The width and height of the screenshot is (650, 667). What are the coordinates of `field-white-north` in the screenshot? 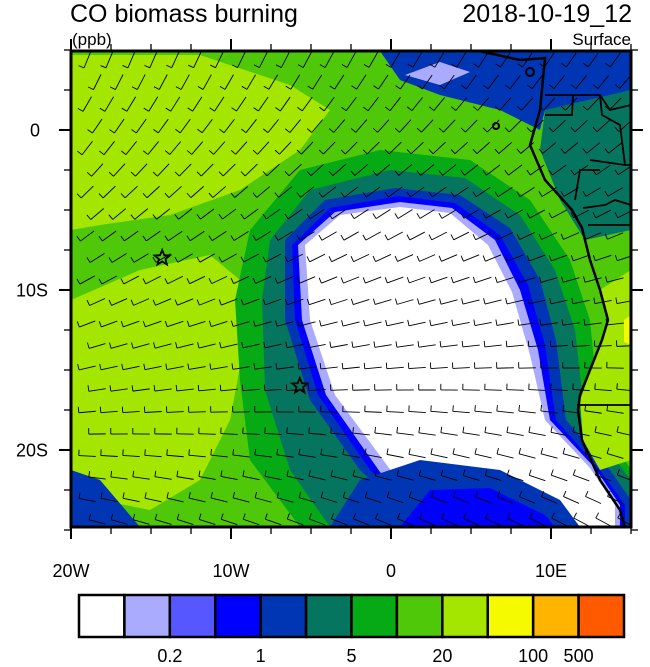 It's located at (437, 73).